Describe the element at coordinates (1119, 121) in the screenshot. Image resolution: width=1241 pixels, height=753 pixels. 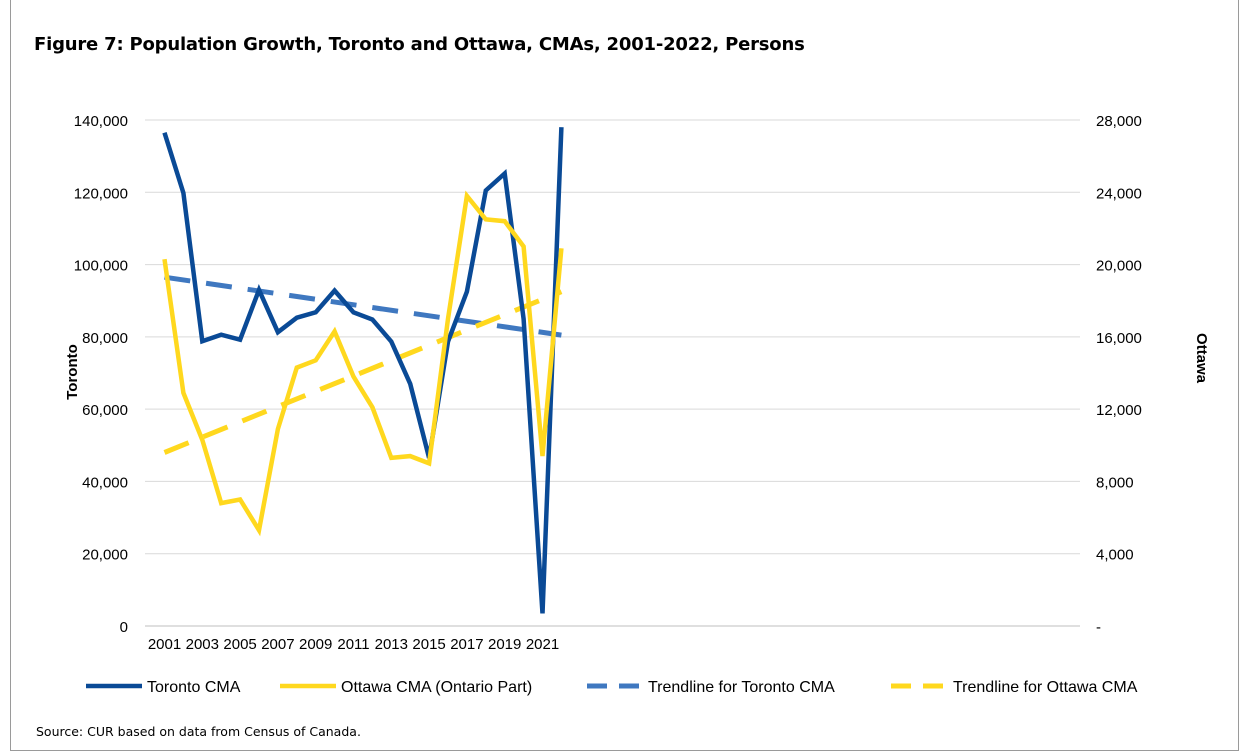
I see `y2-tick-label: 28,000` at that location.